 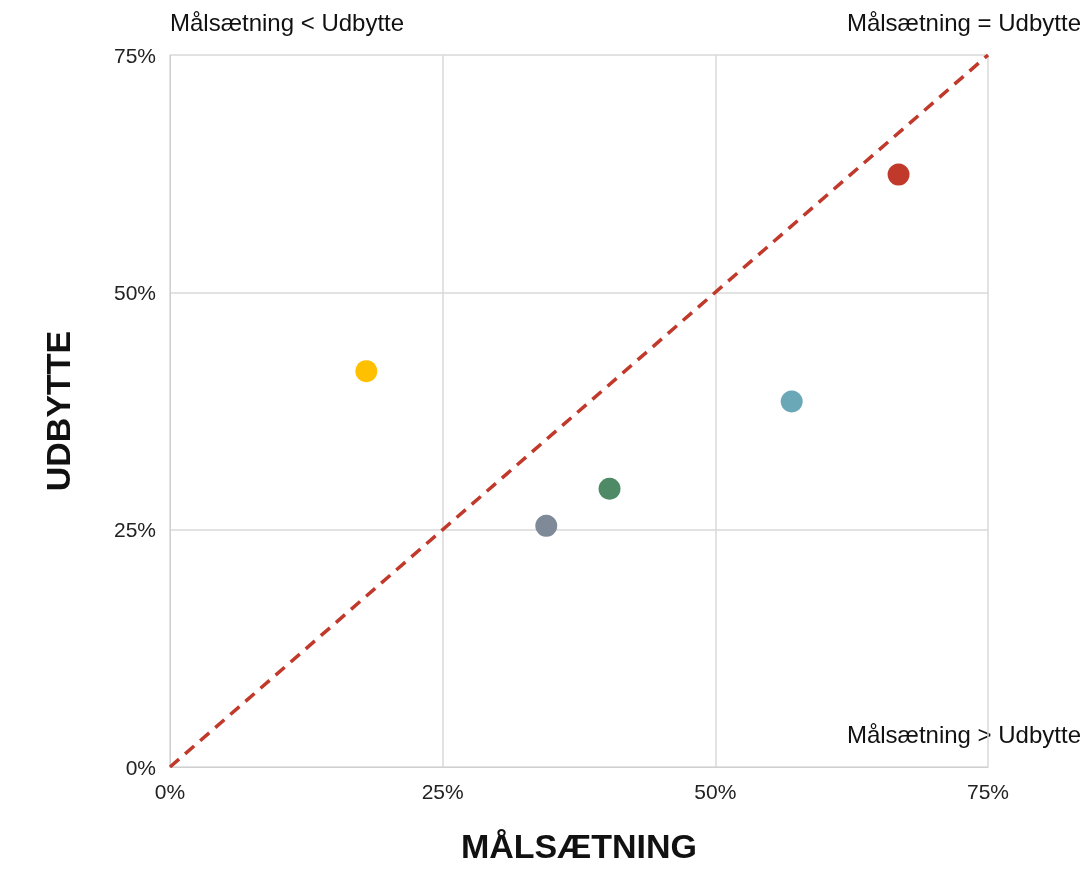 What do you see at coordinates (579, 846) in the screenshot?
I see `x-axis-title: MÅLSÆTNING` at bounding box center [579, 846].